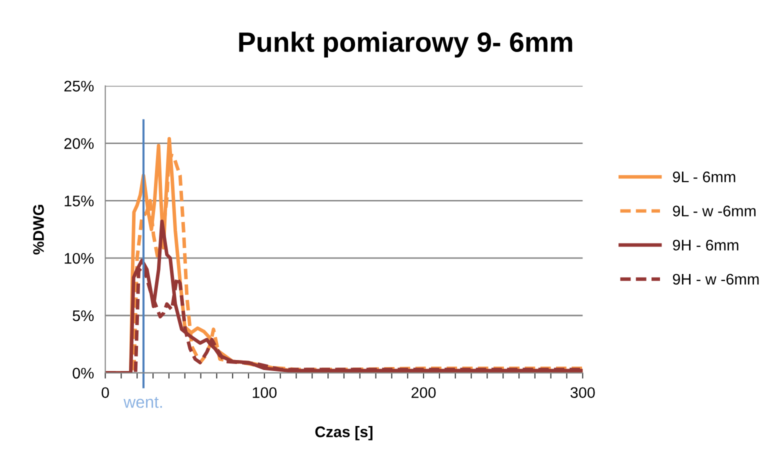 The image size is (780, 452). What do you see at coordinates (143, 402) in the screenshot?
I see `ref-line-label: went.` at bounding box center [143, 402].